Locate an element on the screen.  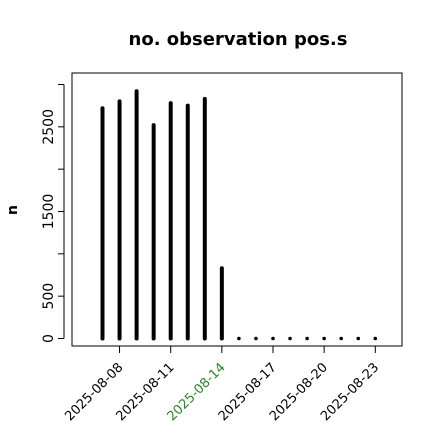
y-tick-label: 0 is located at coordinates (49, 338).